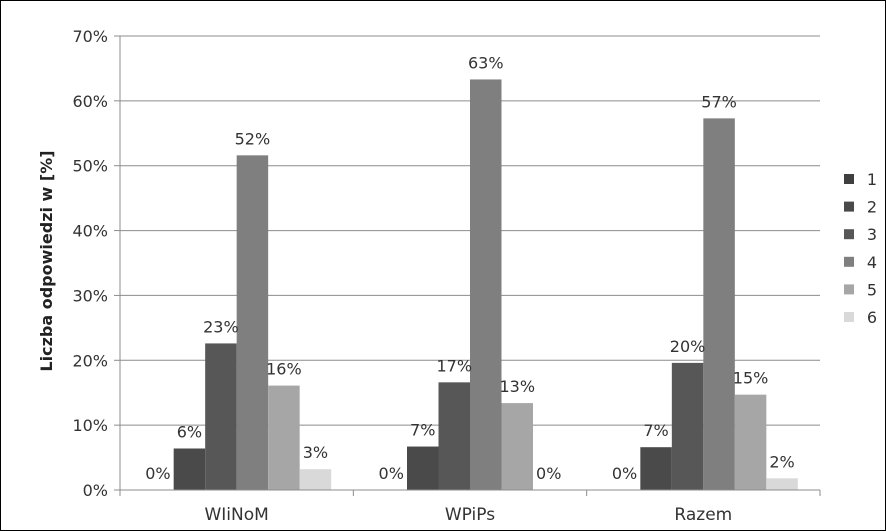 The image size is (886, 531). I want to click on x-category-label: WPiPs, so click(470, 515).